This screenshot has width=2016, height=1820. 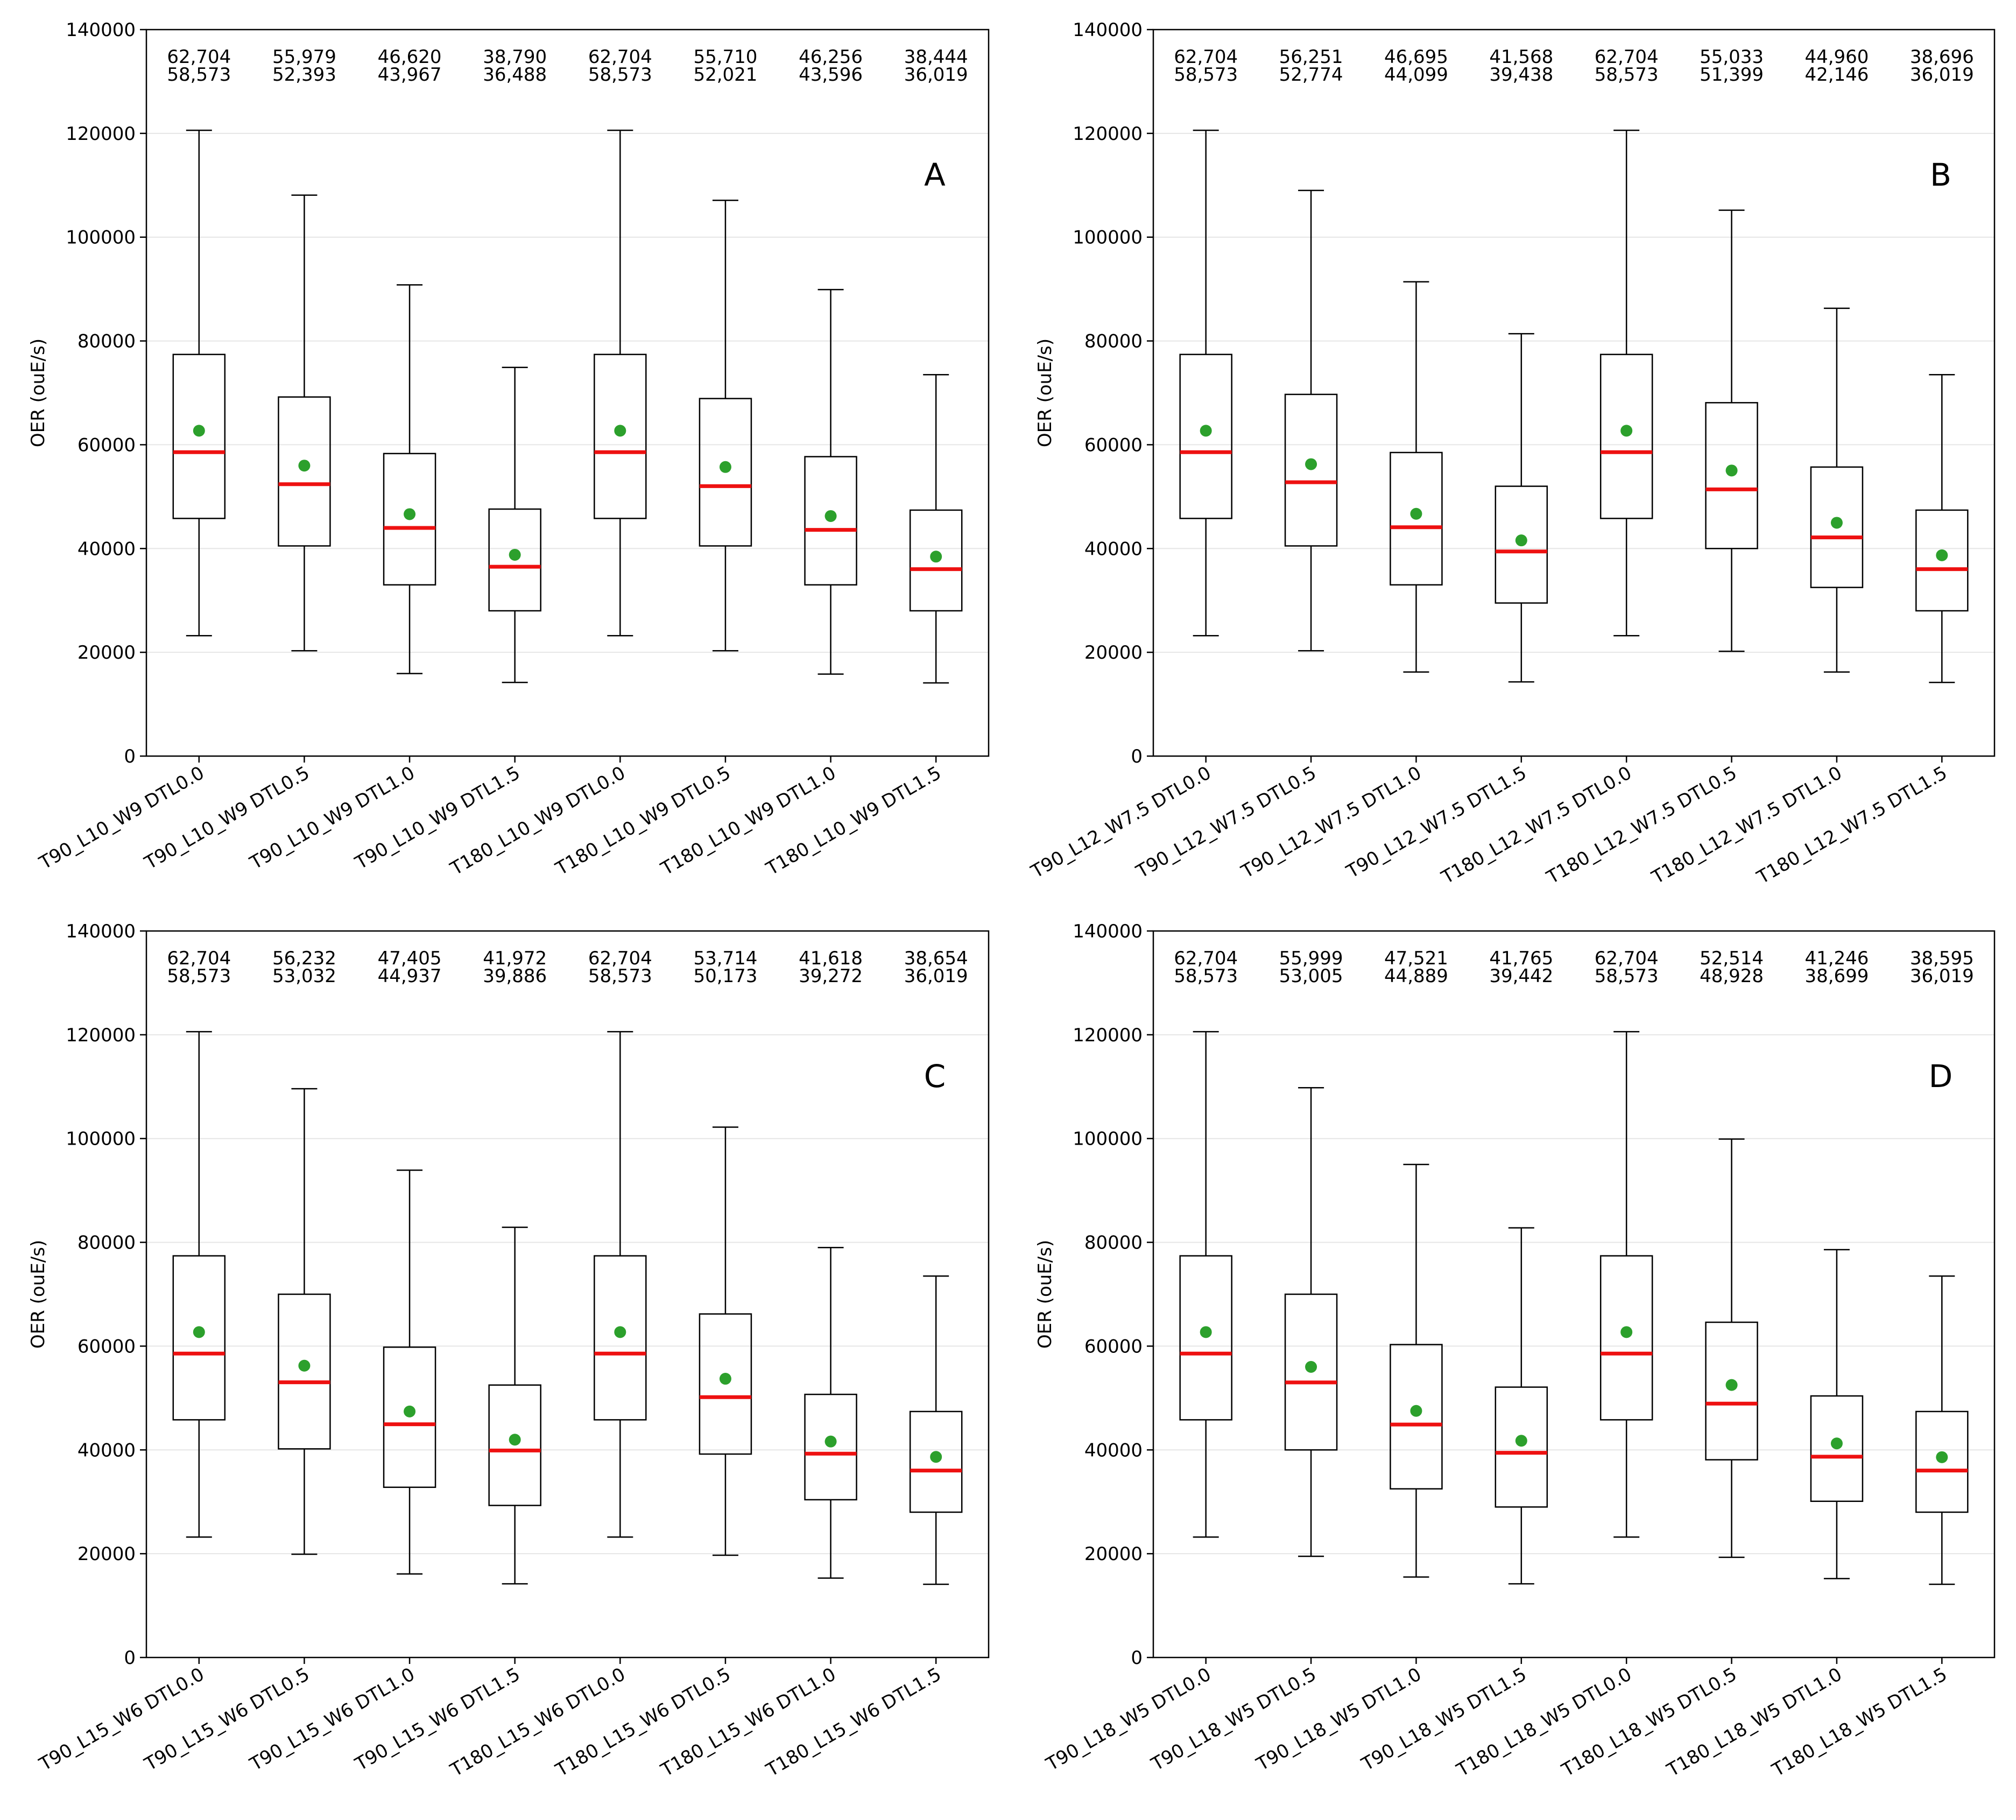 I want to click on mean-value-label: 55,999, so click(x=1311, y=958).